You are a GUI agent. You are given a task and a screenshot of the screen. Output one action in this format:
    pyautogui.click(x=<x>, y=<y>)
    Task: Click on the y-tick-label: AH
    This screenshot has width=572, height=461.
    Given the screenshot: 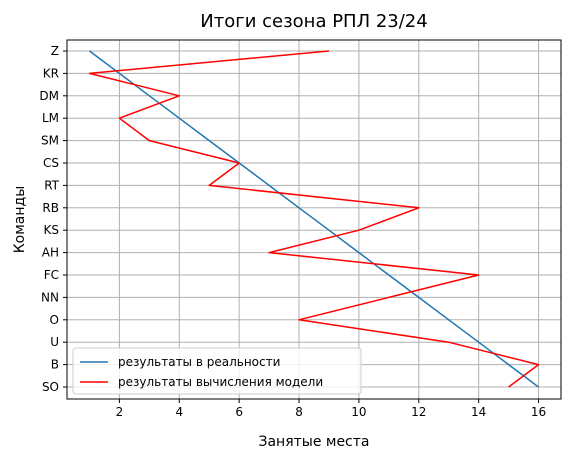 What is the action you would take?
    pyautogui.click(x=50, y=253)
    